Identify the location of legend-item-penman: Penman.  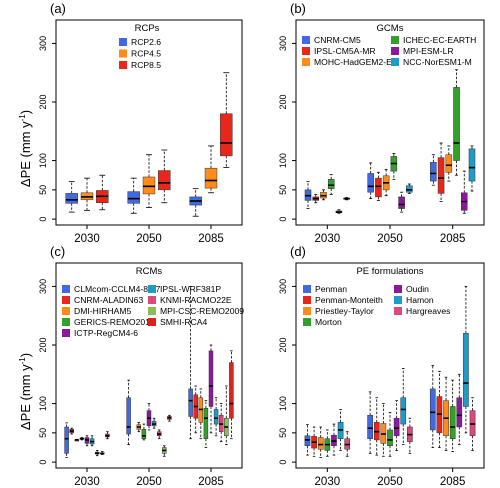
(325, 289).